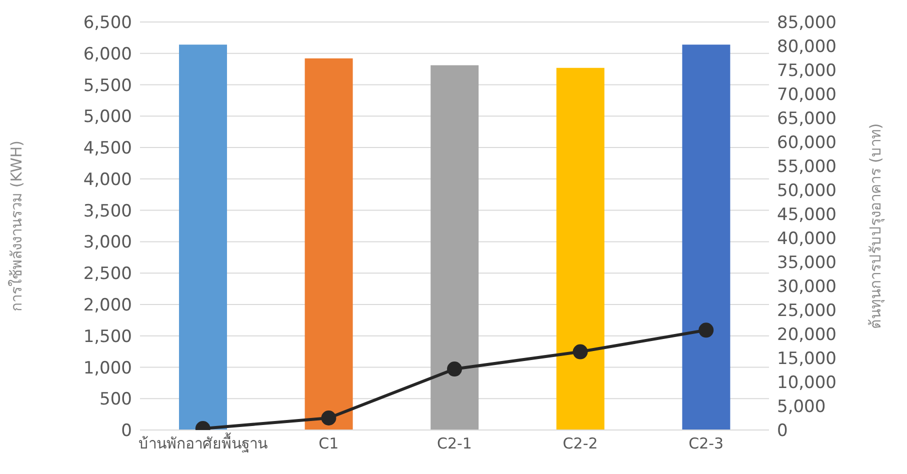 The width and height of the screenshot is (907, 474). What do you see at coordinates (107, 211) in the screenshot?
I see `y-tick-label: 3,500` at bounding box center [107, 211].